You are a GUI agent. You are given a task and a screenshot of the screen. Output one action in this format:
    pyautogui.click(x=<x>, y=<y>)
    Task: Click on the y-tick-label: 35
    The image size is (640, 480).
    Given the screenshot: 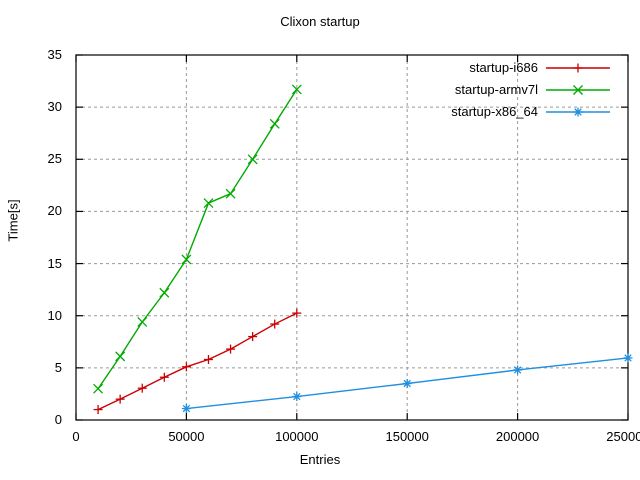 What is the action you would take?
    pyautogui.click(x=54, y=54)
    